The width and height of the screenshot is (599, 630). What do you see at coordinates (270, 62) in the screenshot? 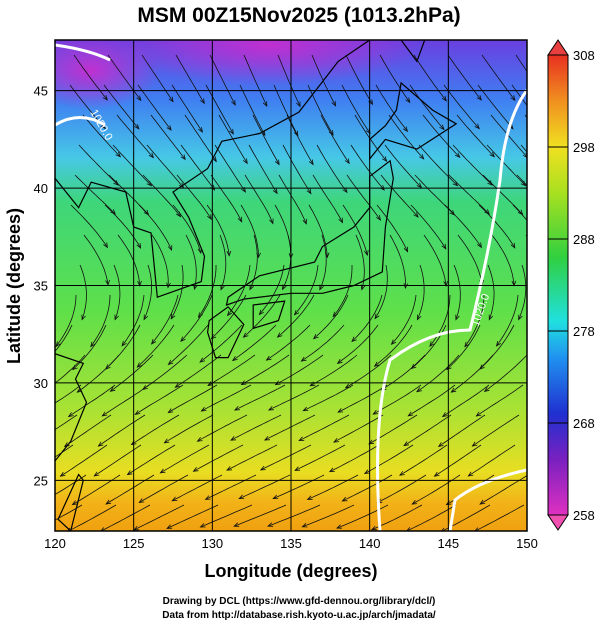
I see `cold-region` at bounding box center [270, 62].